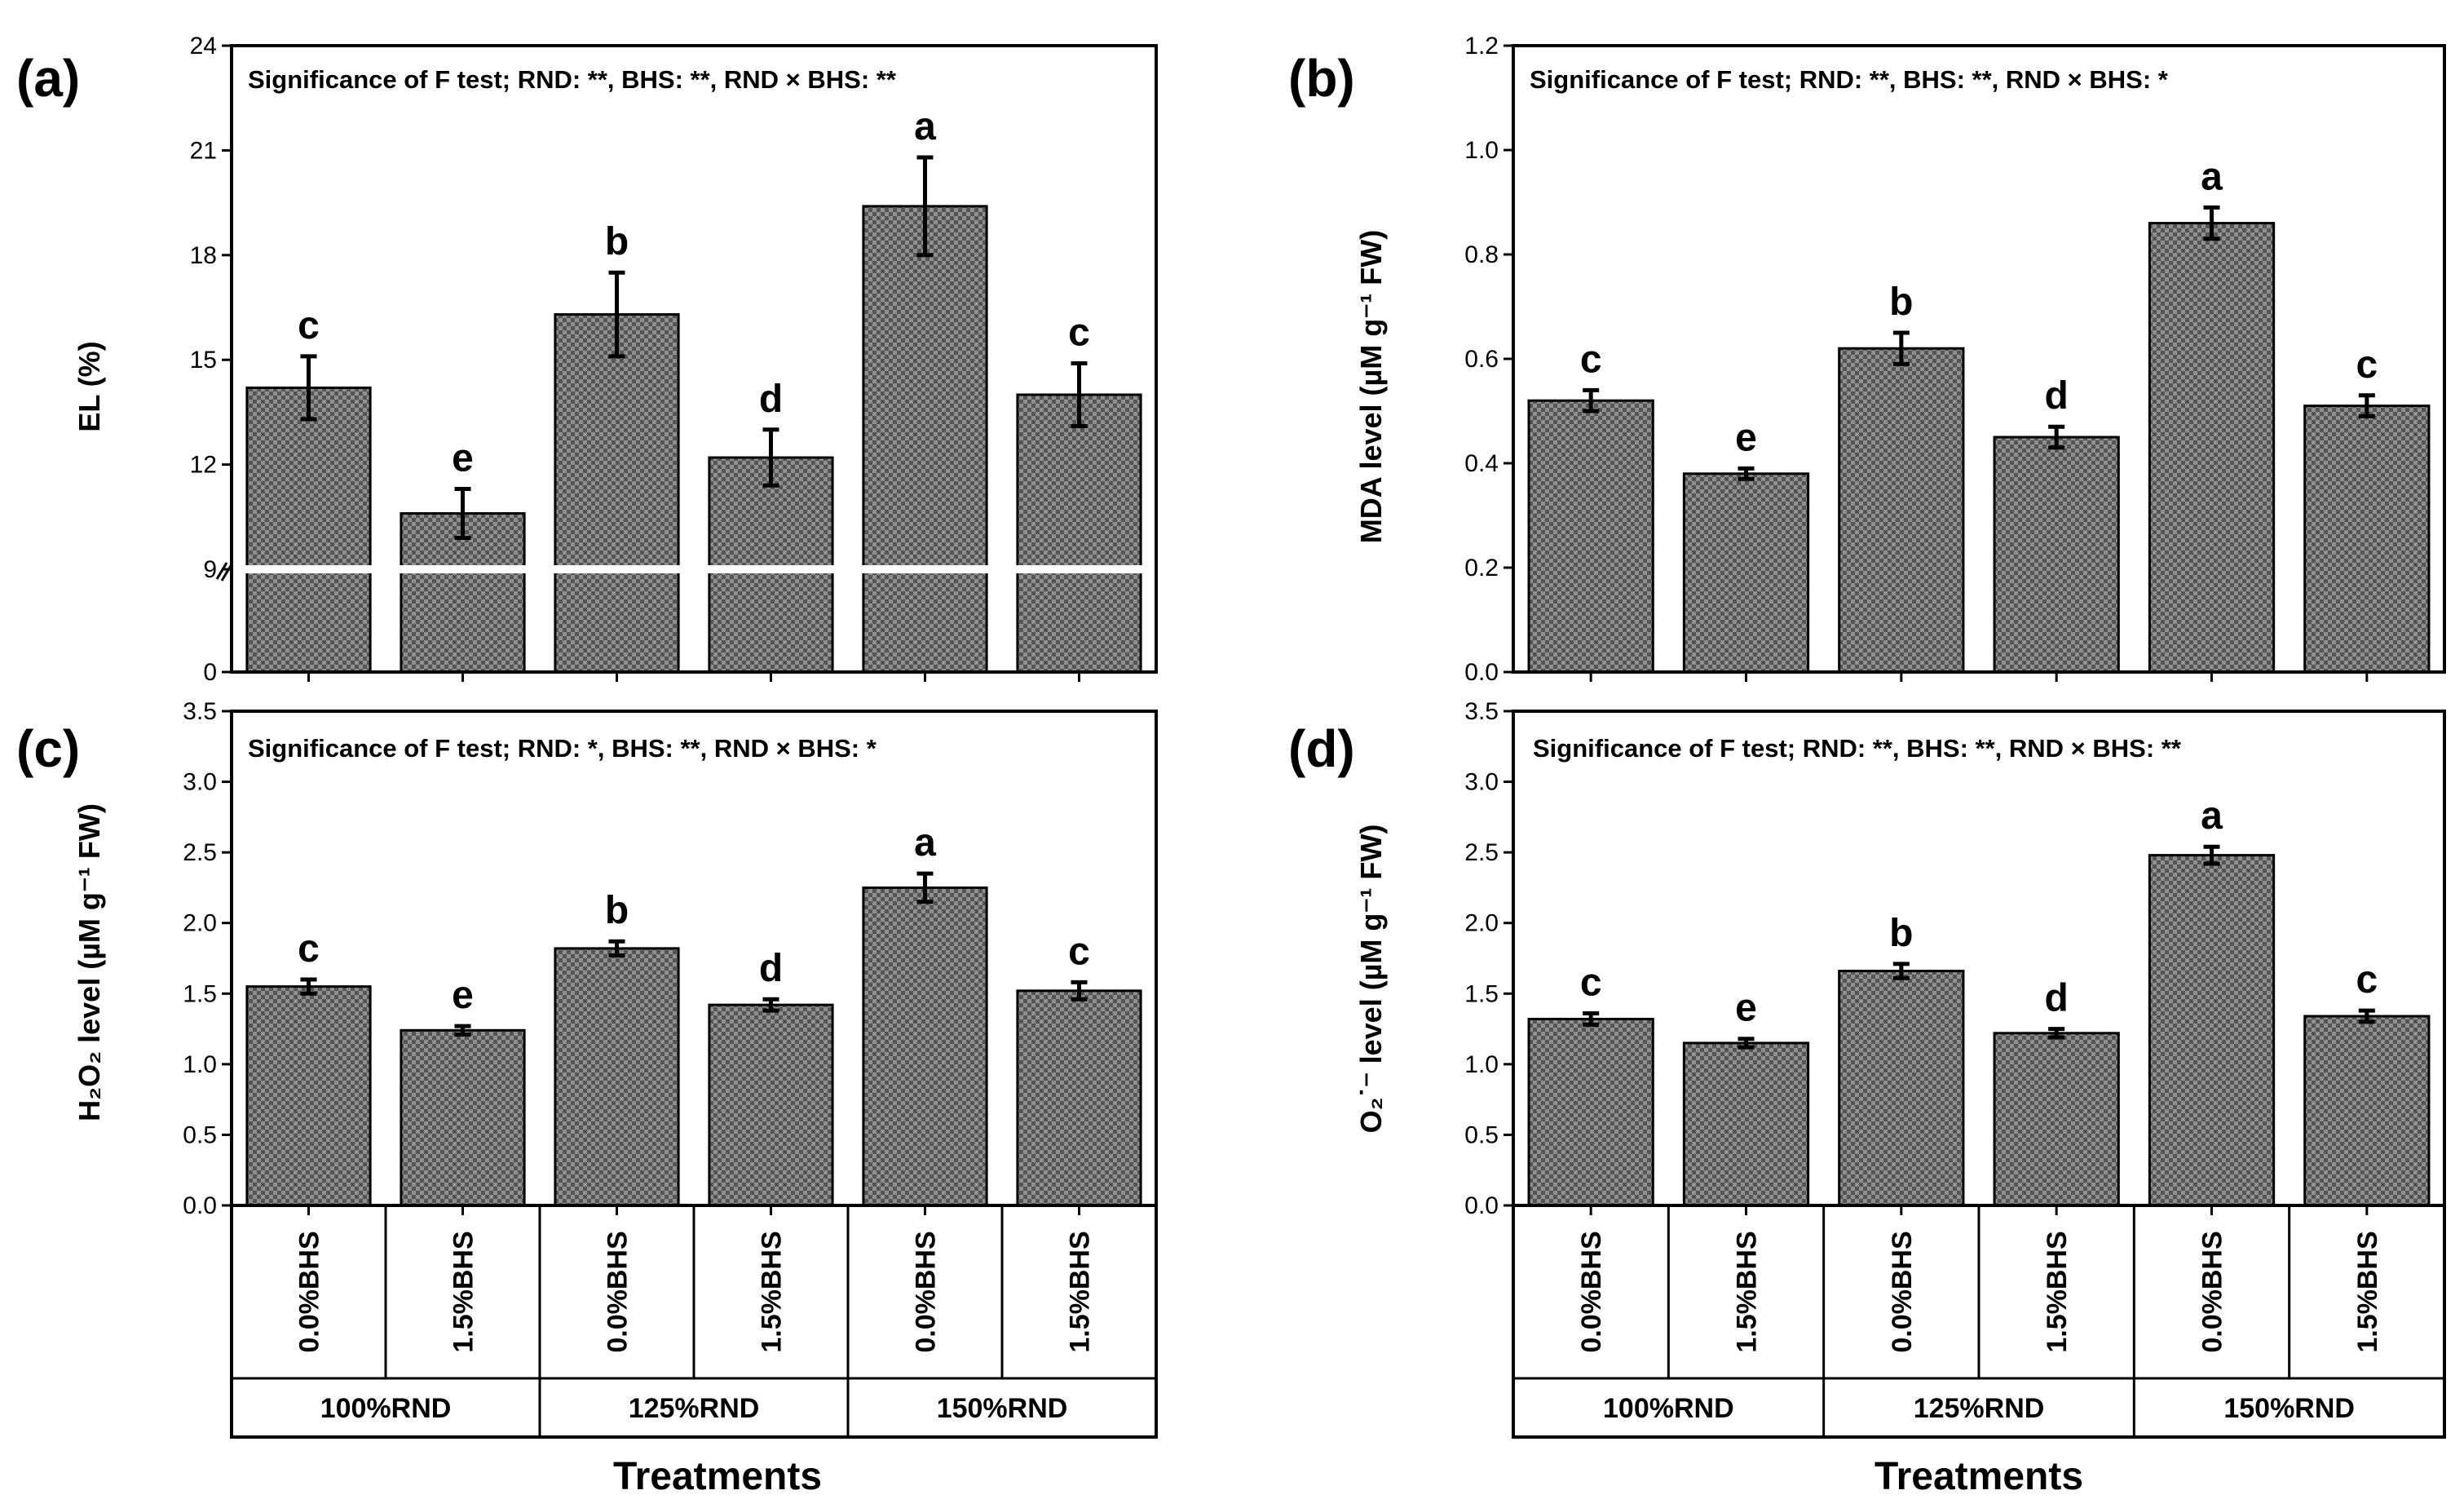  Describe the element at coordinates (48, 748) in the screenshot. I see `panel-c-letter: (c)` at that location.